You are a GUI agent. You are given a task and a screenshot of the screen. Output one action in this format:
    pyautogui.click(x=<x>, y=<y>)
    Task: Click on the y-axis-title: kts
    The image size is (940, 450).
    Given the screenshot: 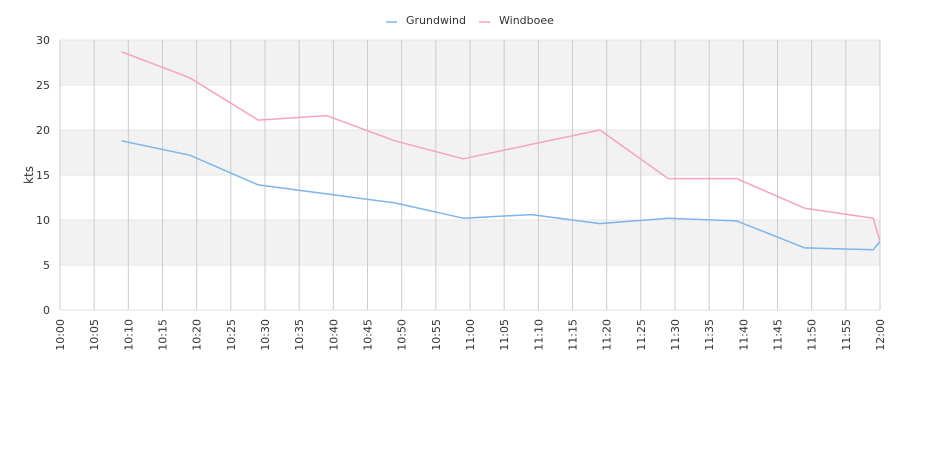 What is the action you would take?
    pyautogui.click(x=29, y=175)
    